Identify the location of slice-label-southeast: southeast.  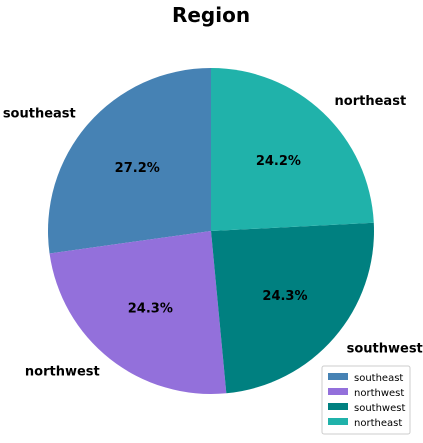
(39, 113).